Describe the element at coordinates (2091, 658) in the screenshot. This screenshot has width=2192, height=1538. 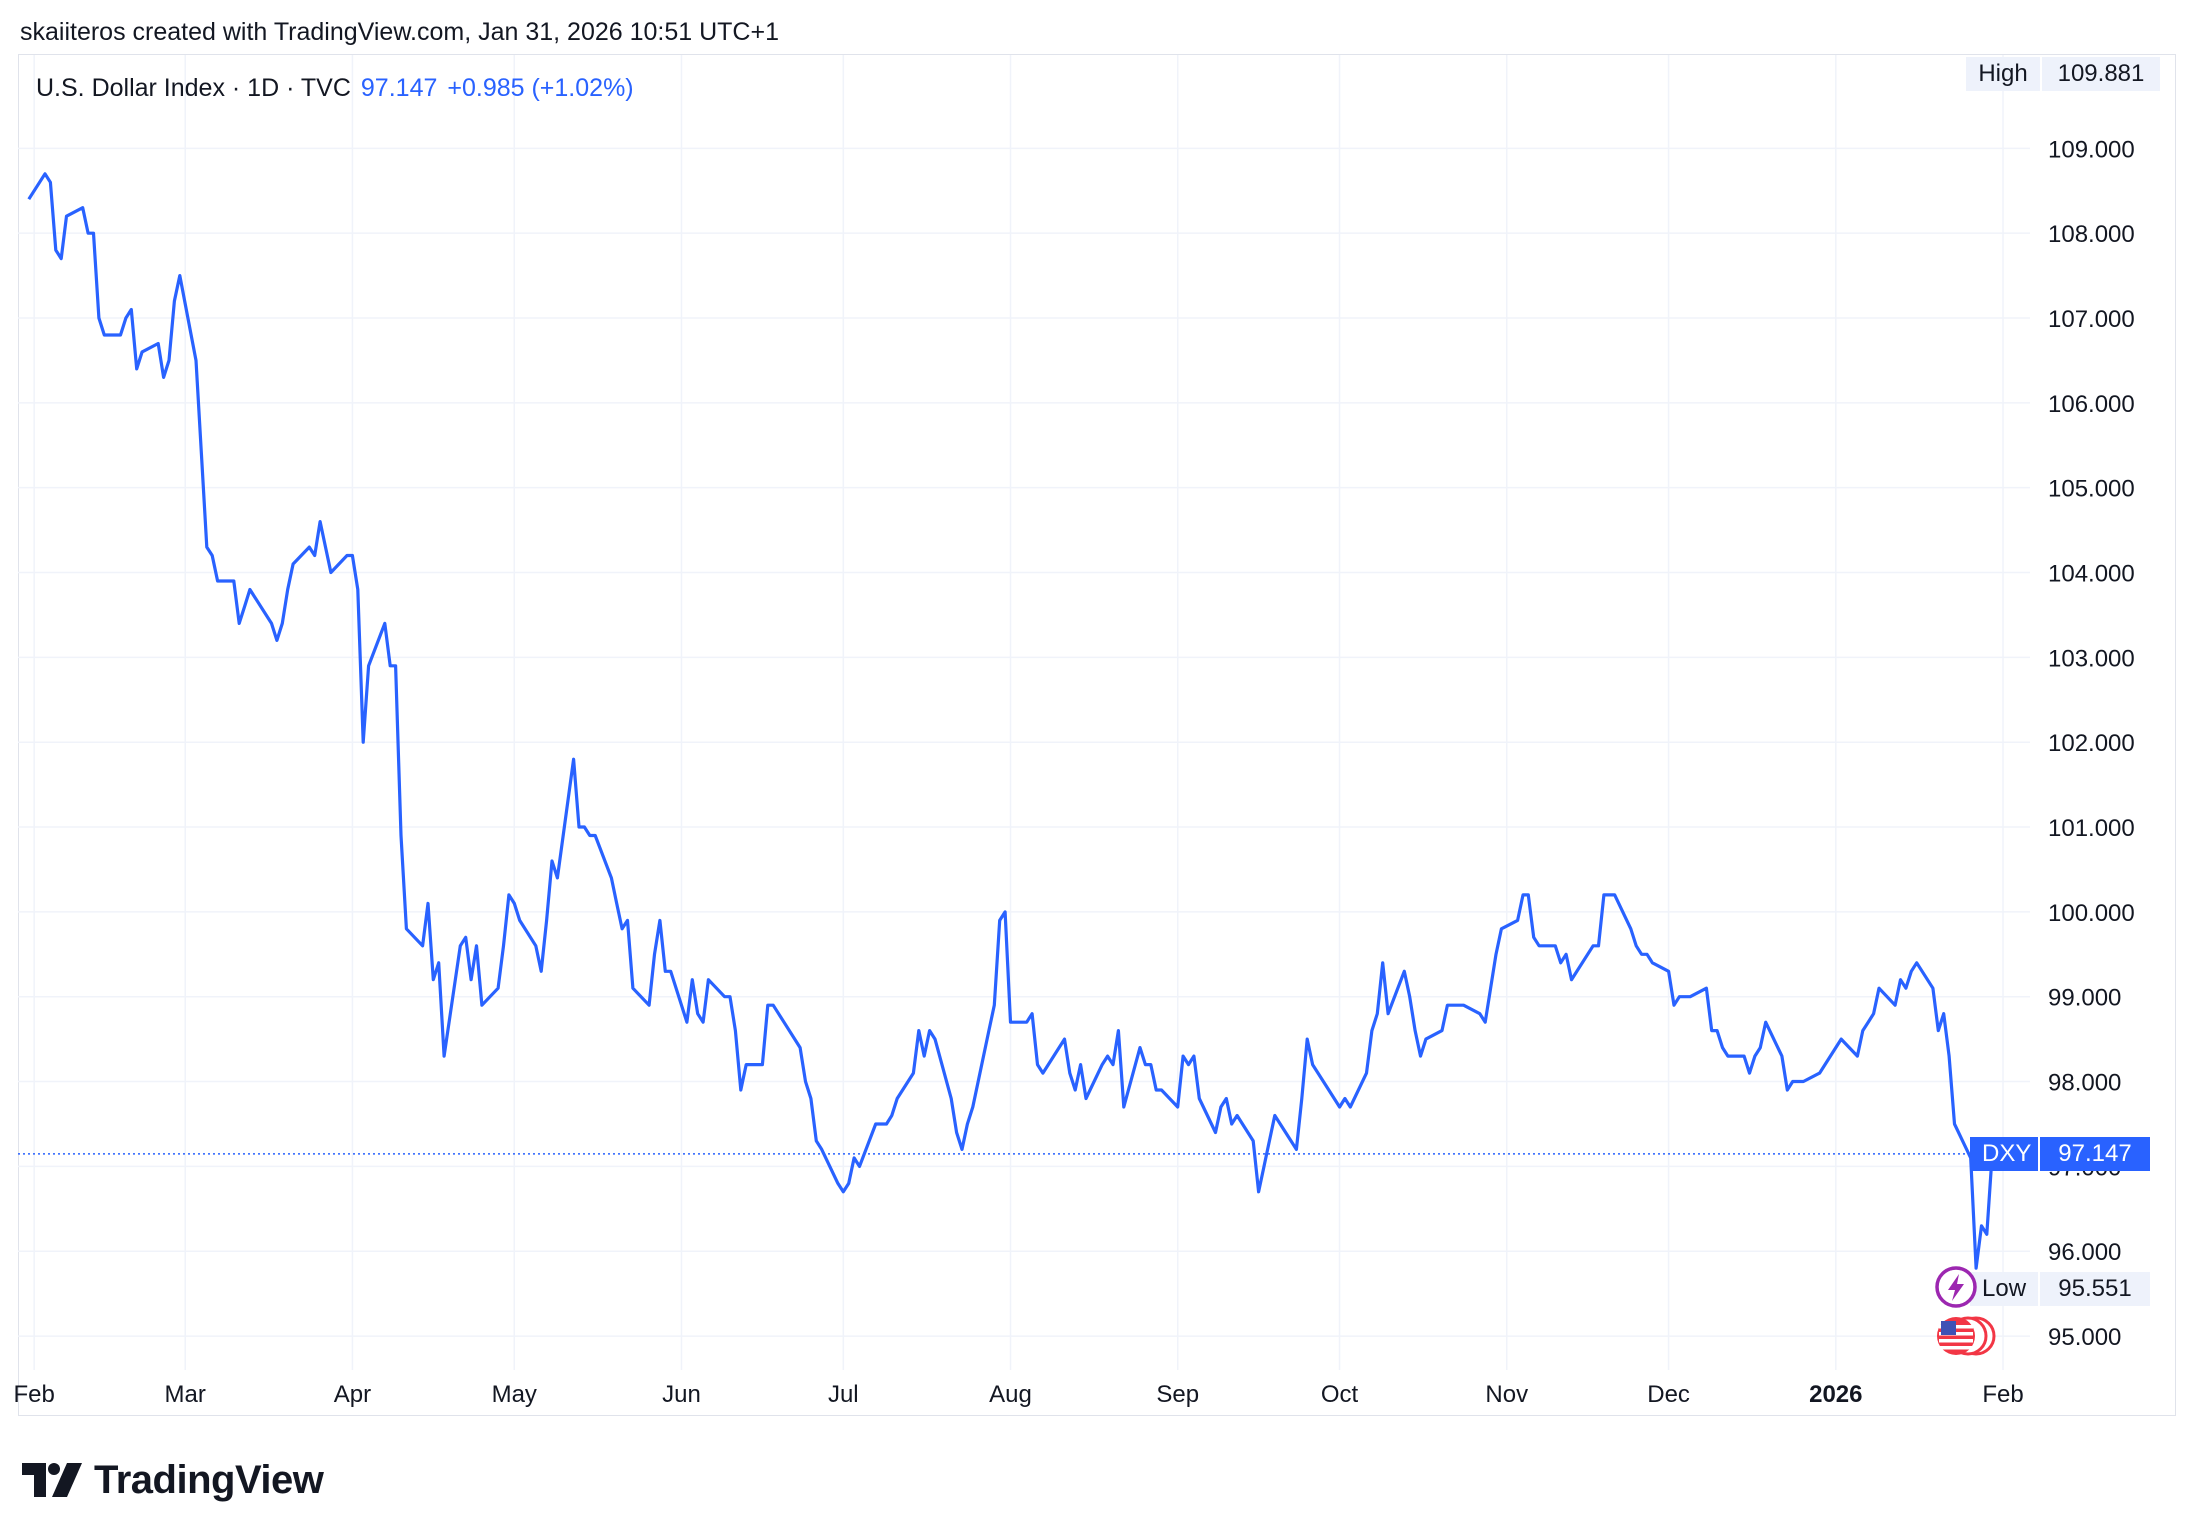
I see `y-tick-label: 103.000` at that location.